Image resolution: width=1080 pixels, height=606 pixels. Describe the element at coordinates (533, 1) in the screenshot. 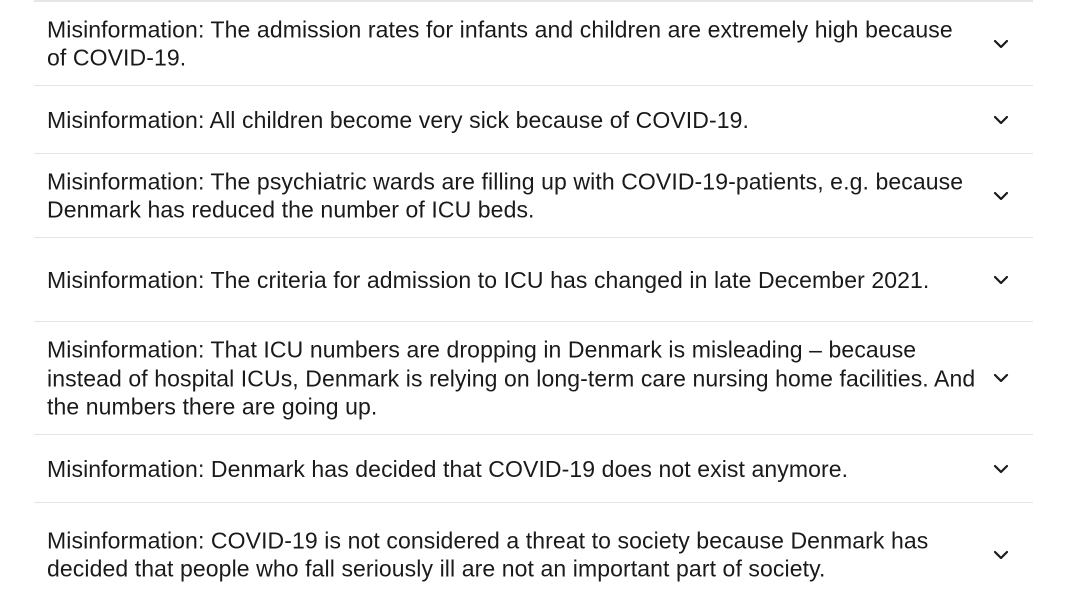

I see `top-divider` at that location.